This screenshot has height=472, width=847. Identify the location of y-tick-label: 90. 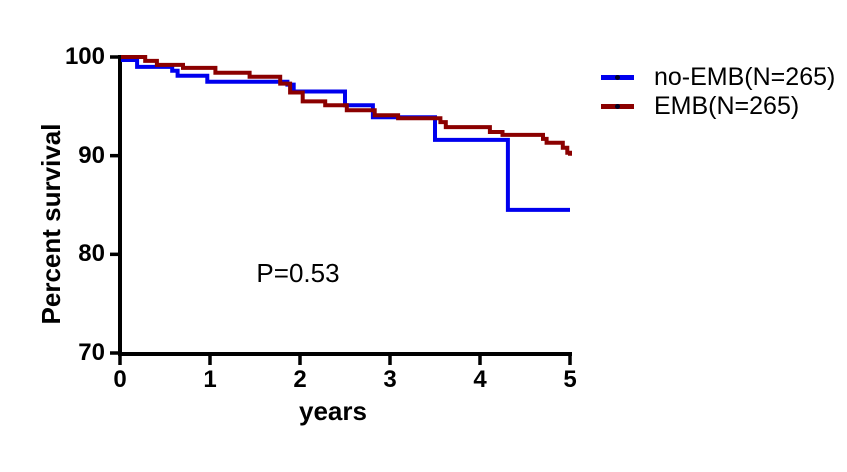
(91, 155).